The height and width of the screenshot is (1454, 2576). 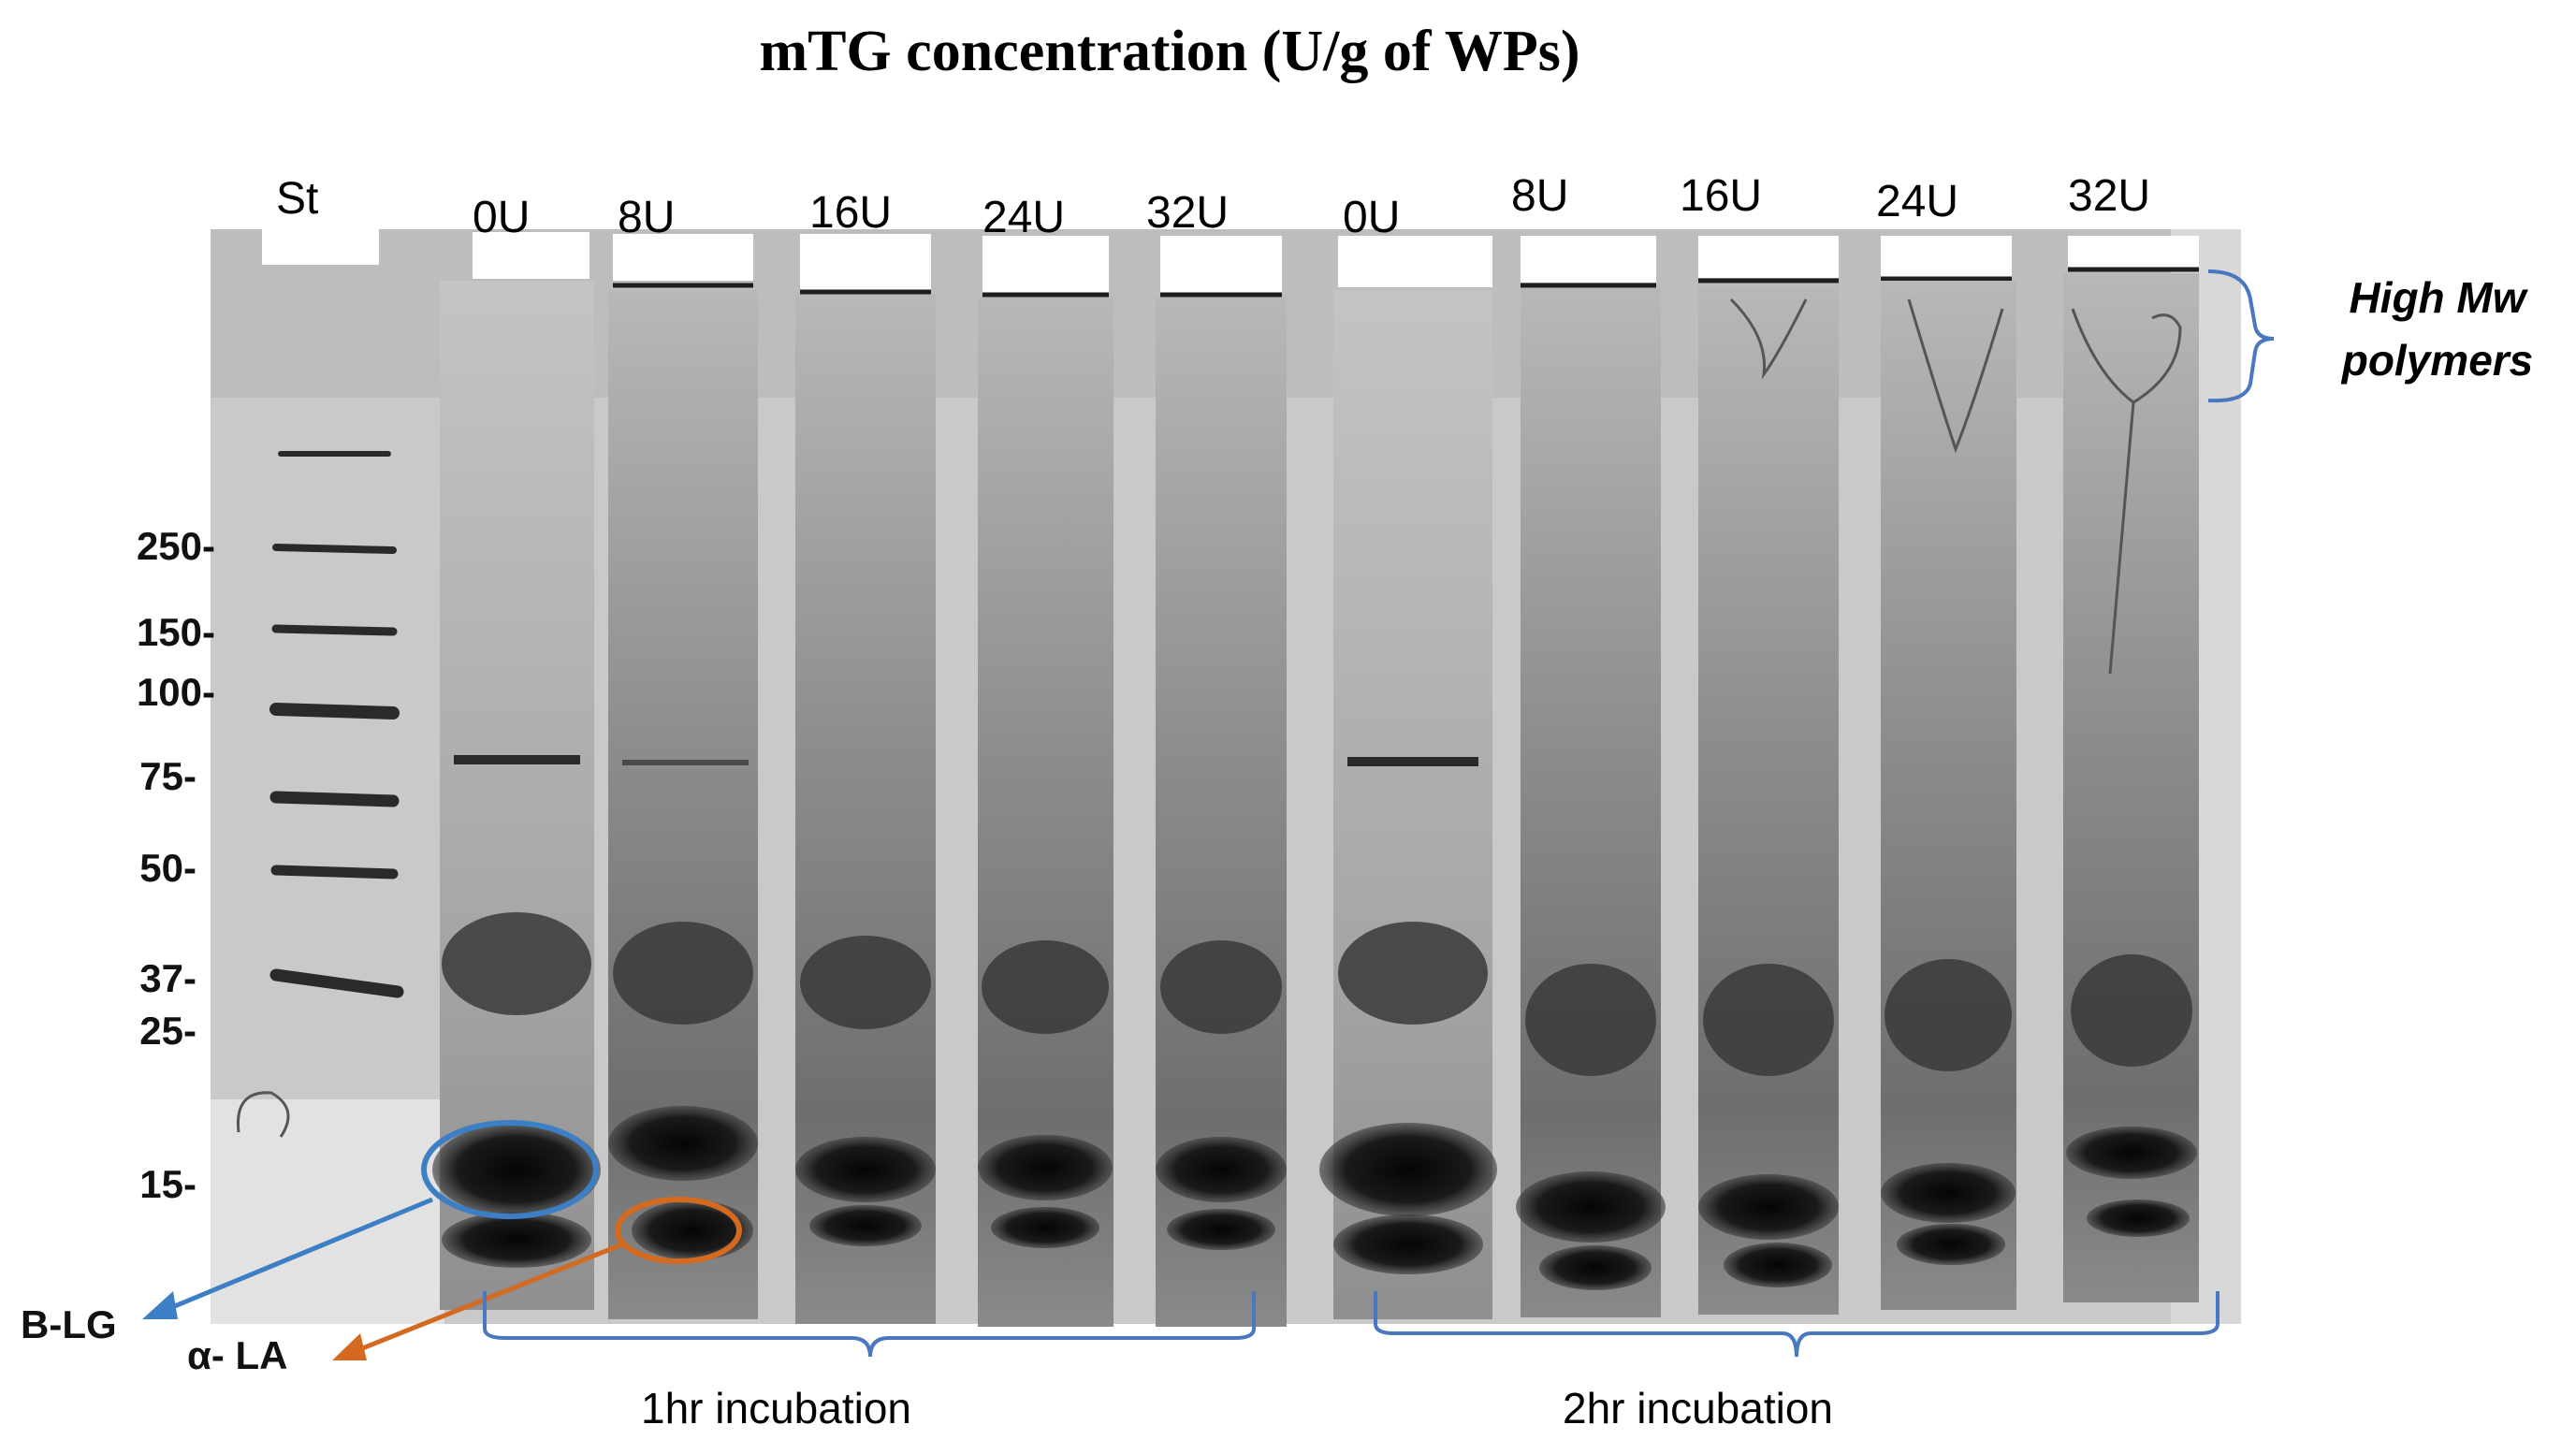 I want to click on blg-circle, so click(x=510, y=1169).